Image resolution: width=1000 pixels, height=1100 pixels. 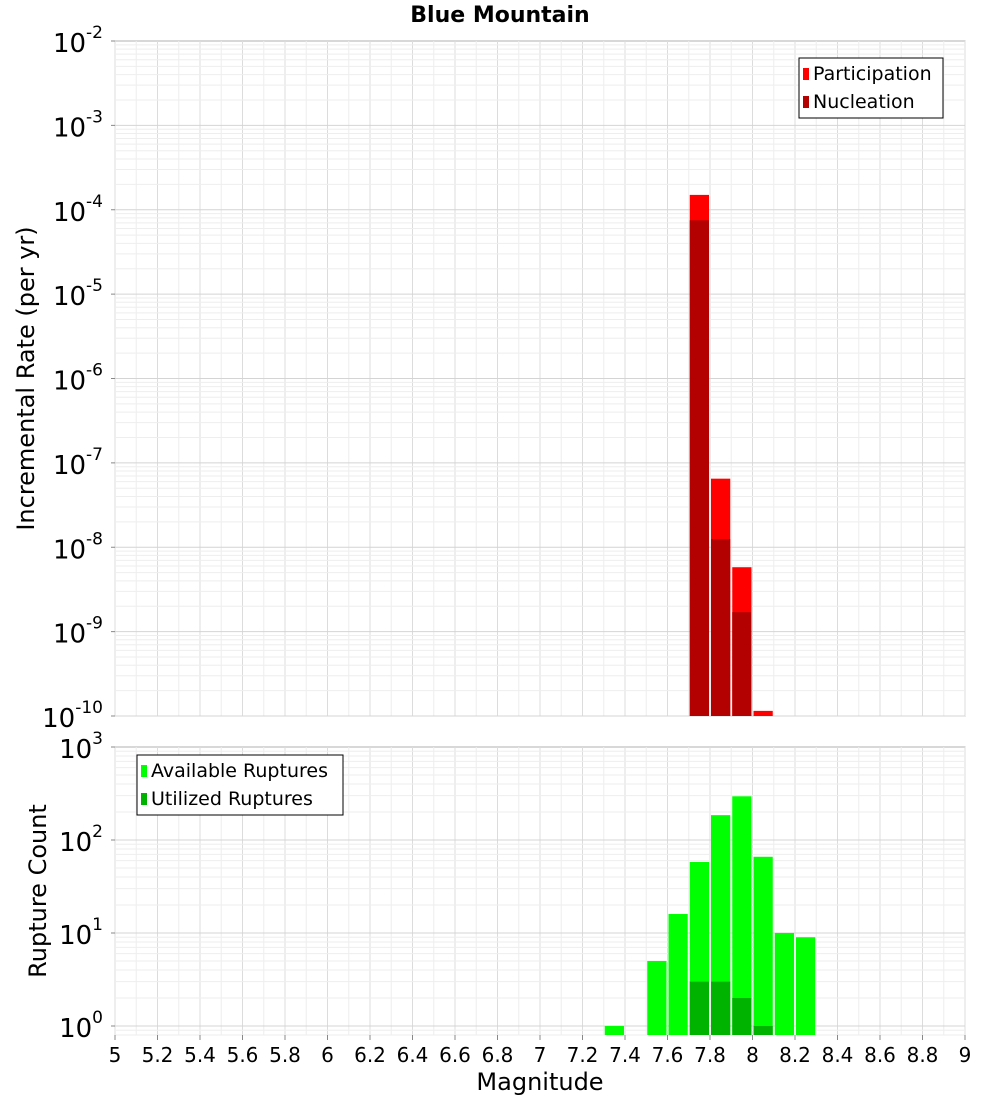 I want to click on x-tick-label: 7.6, so click(x=668, y=1055).